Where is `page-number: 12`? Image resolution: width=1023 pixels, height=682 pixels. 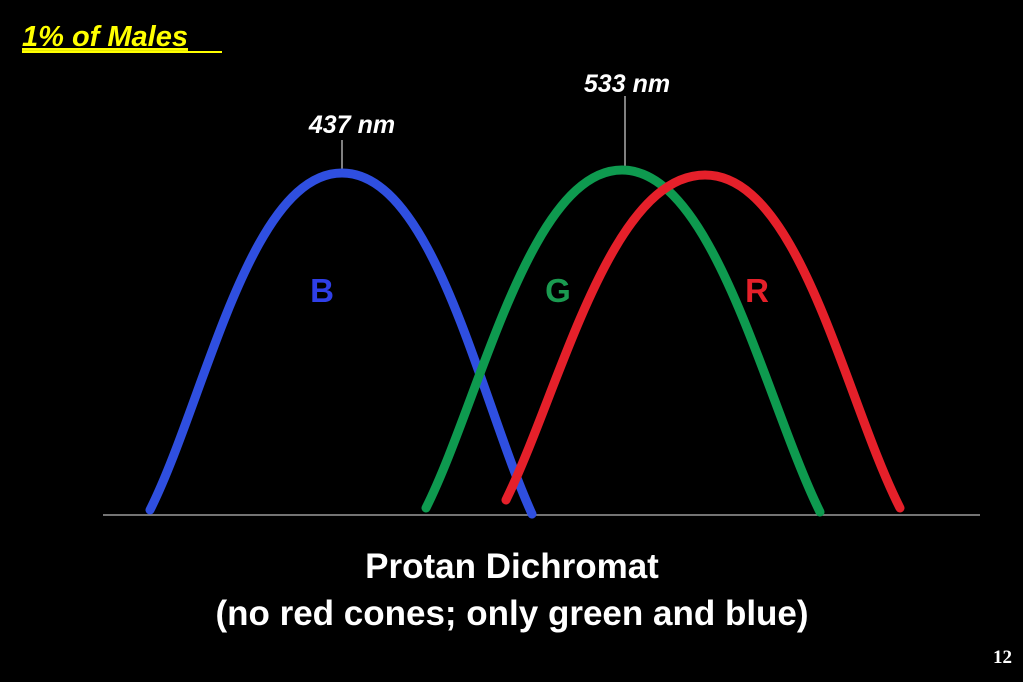 page-number: 12 is located at coordinates (1002, 657).